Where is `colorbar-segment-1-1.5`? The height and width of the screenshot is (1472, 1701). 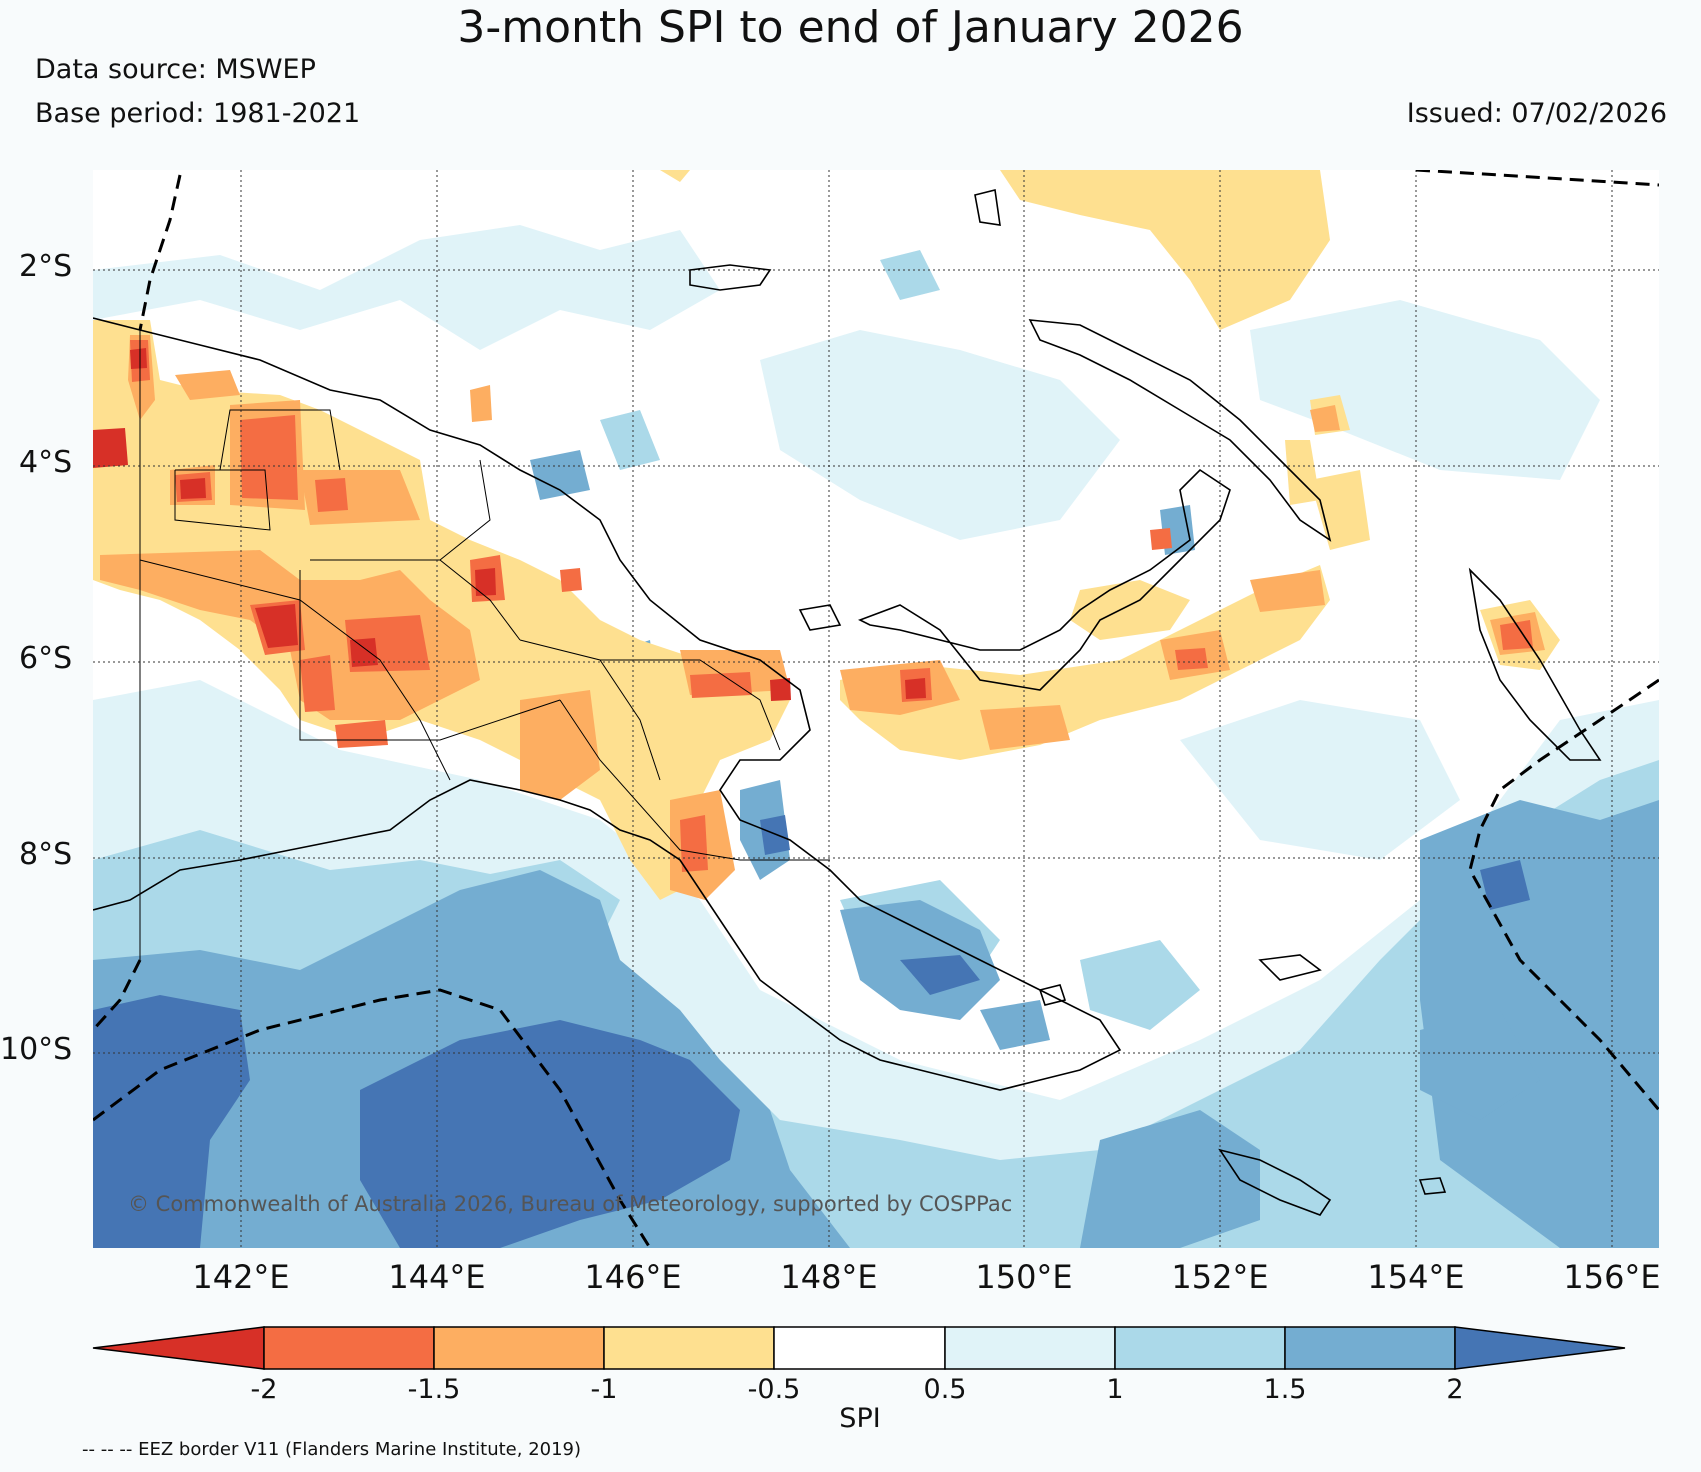 colorbar-segment-1-1.5 is located at coordinates (1200, 1348).